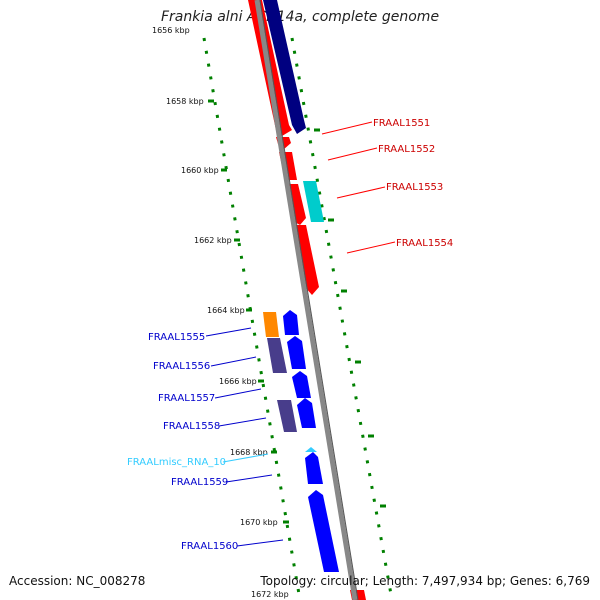  Describe the element at coordinates (191, 426) in the screenshot. I see `gene-label: FRAAL1558` at that location.